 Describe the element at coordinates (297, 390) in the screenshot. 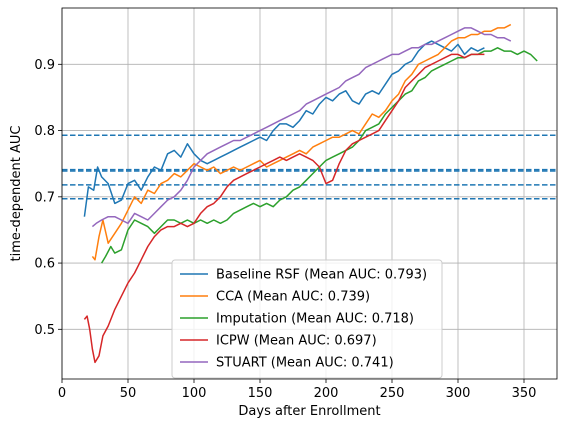

I see `x-axis-ticks: 0 50 100 150 200 250 300 350` at that location.